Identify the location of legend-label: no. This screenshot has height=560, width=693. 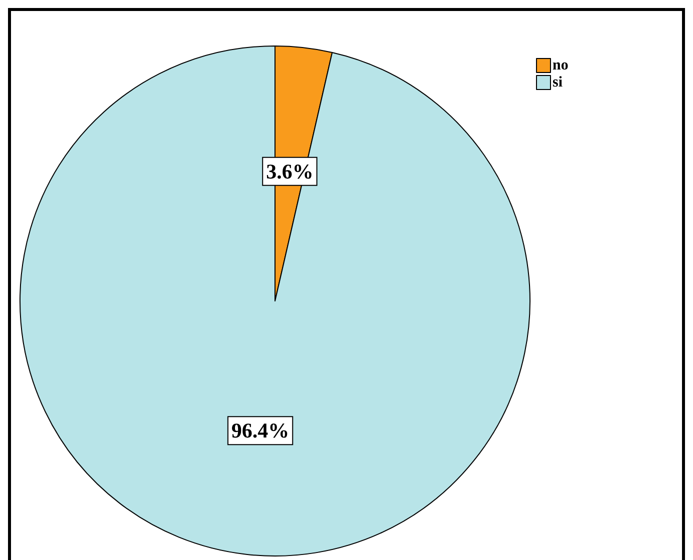
(560, 66).